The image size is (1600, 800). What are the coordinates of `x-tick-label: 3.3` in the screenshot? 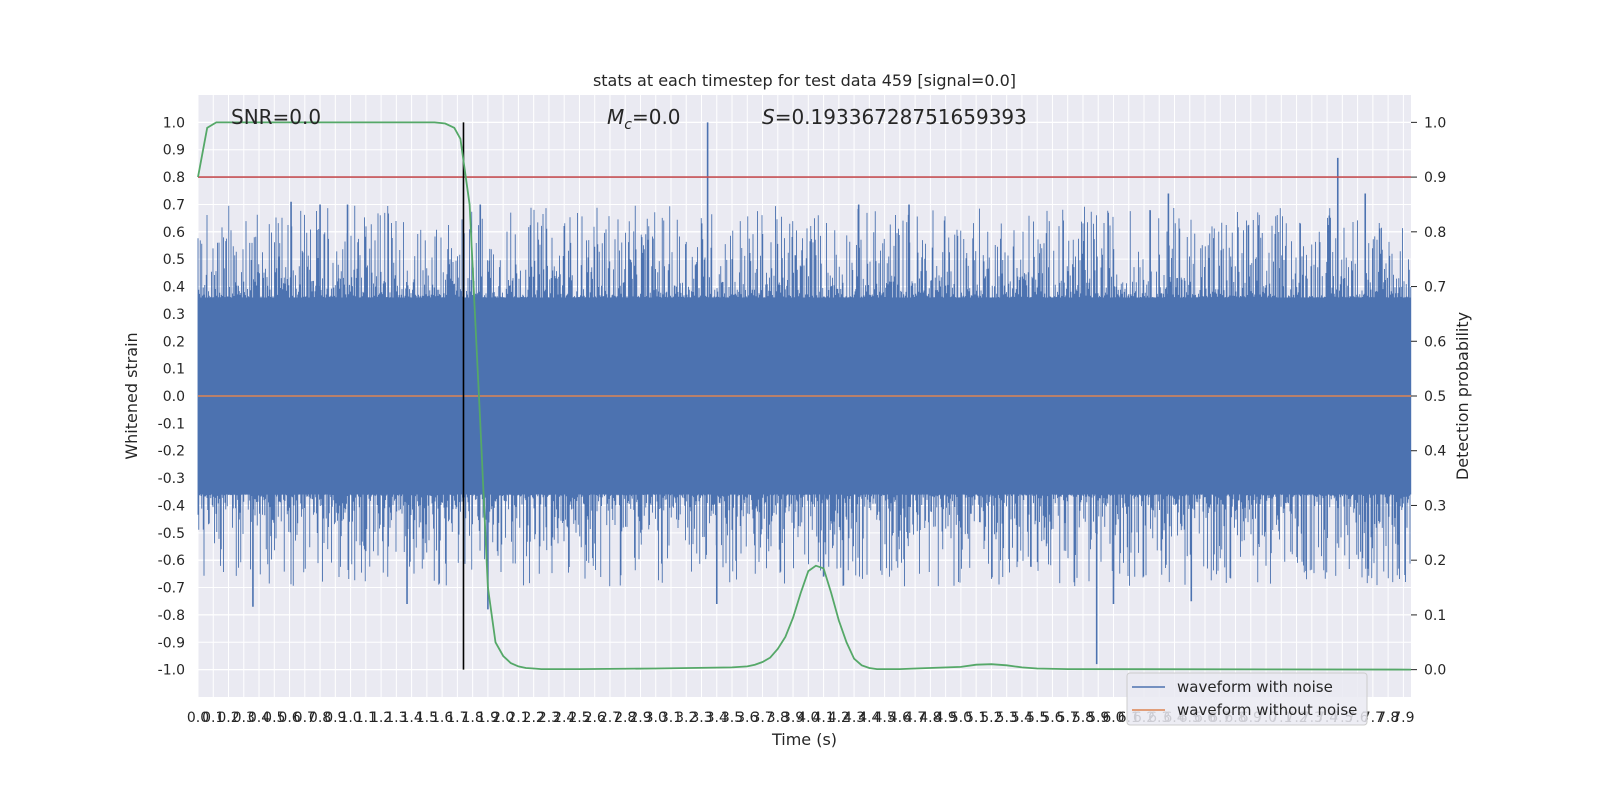 It's located at (701, 718).